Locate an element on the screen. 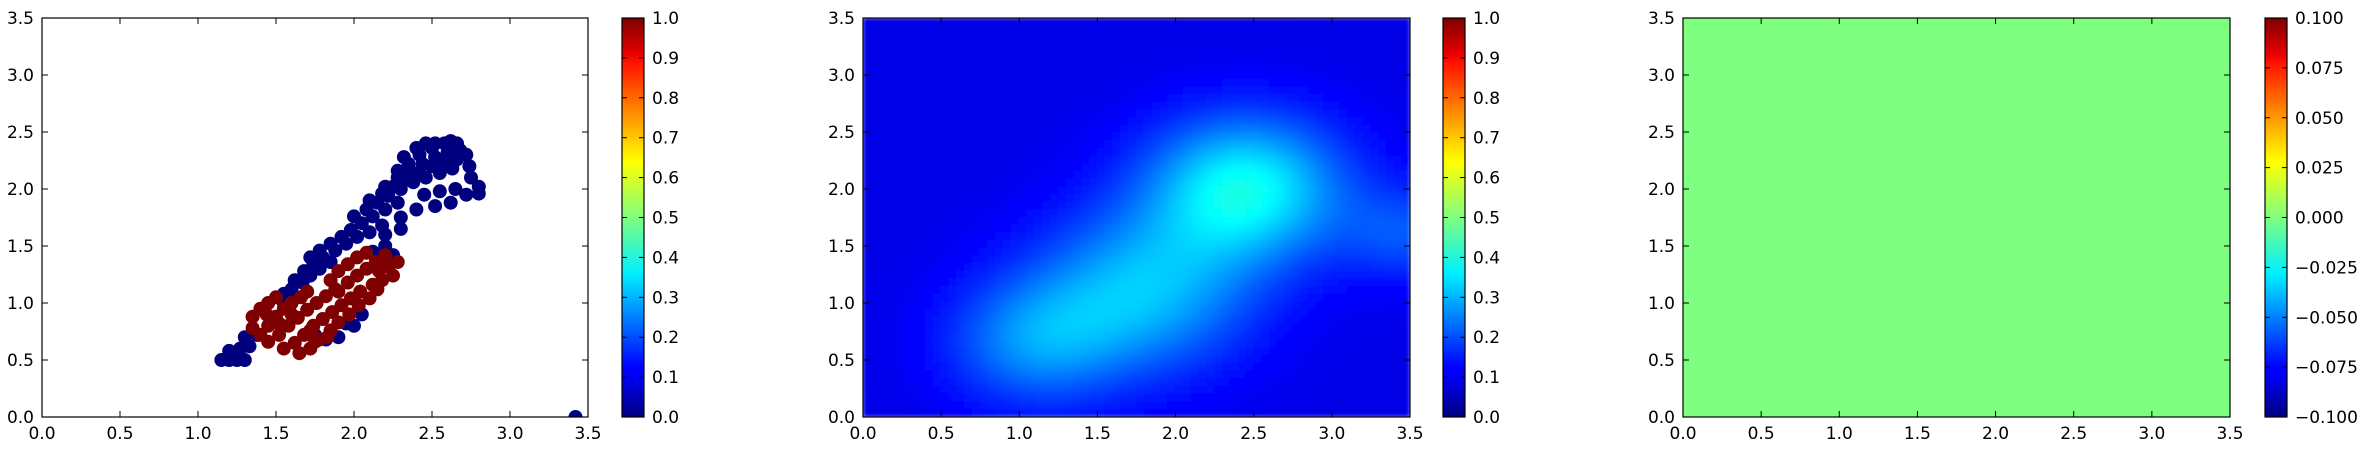 The image size is (2361, 452). colorbar-tick-label: 0.075 is located at coordinates (2319, 69).